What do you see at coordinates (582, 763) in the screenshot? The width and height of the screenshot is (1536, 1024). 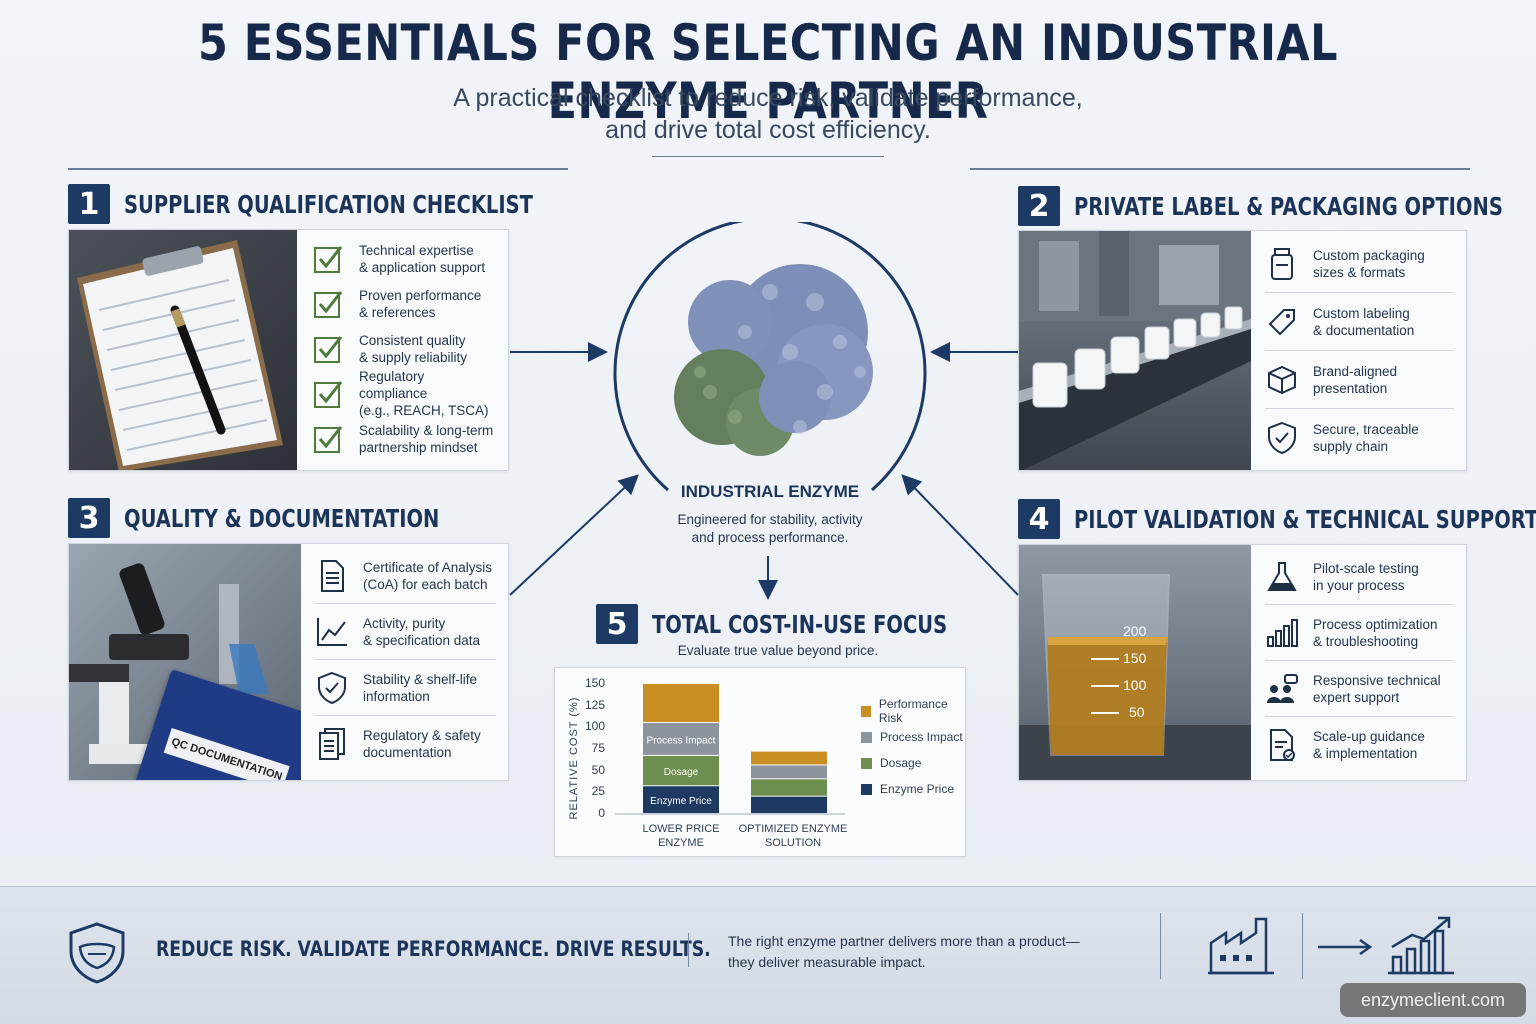 I see `chart-yticks: 150 125 100 75 50 25 0` at bounding box center [582, 763].